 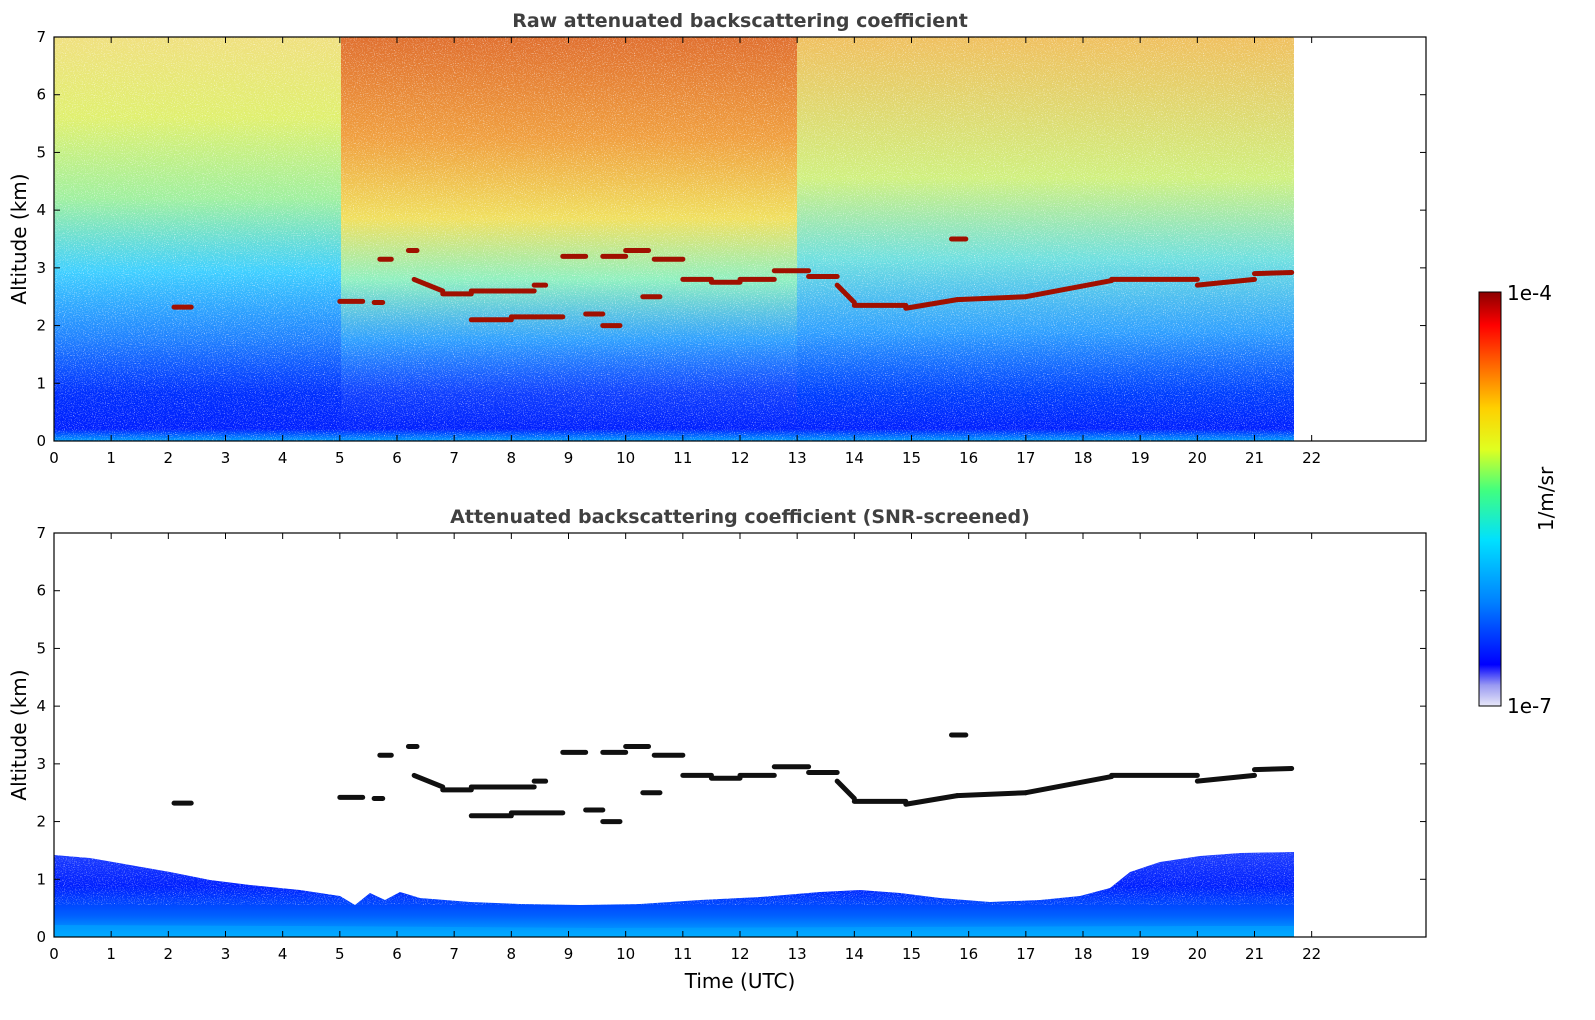 What do you see at coordinates (740, 981) in the screenshot?
I see `panel2-xlabel: Time (UTC)` at bounding box center [740, 981].